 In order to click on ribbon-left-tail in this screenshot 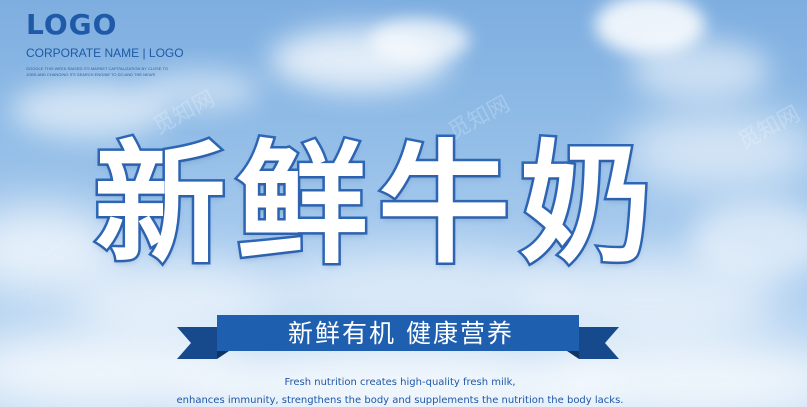, I will do `click(197, 343)`.